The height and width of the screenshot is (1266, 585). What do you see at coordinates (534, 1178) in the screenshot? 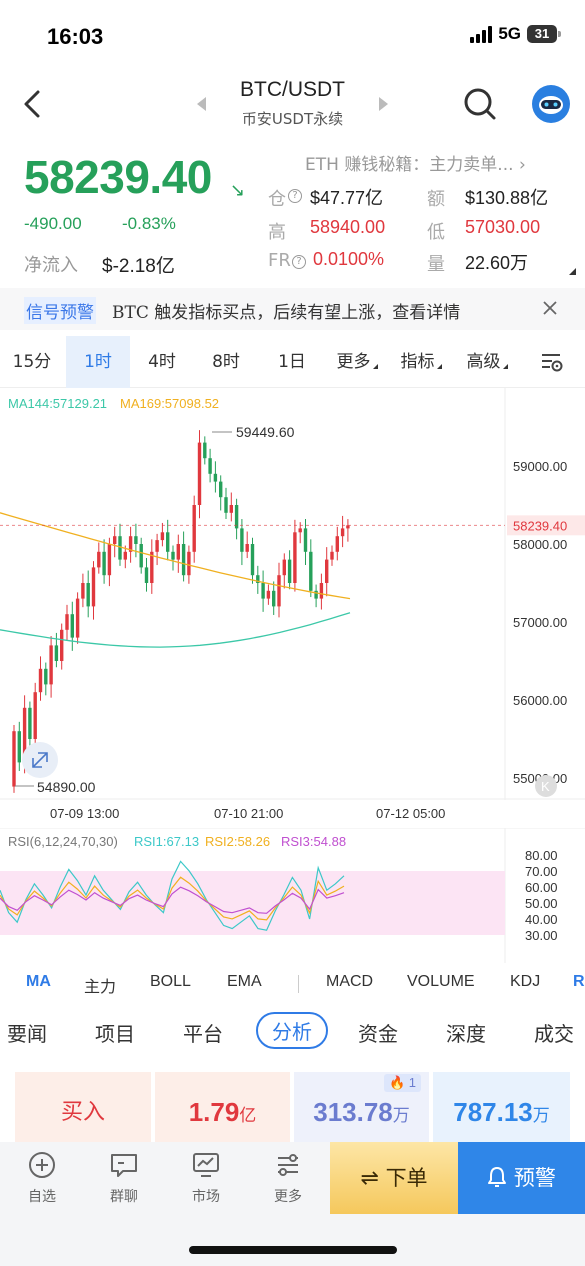
I see `alert-label: 预警` at bounding box center [534, 1178].